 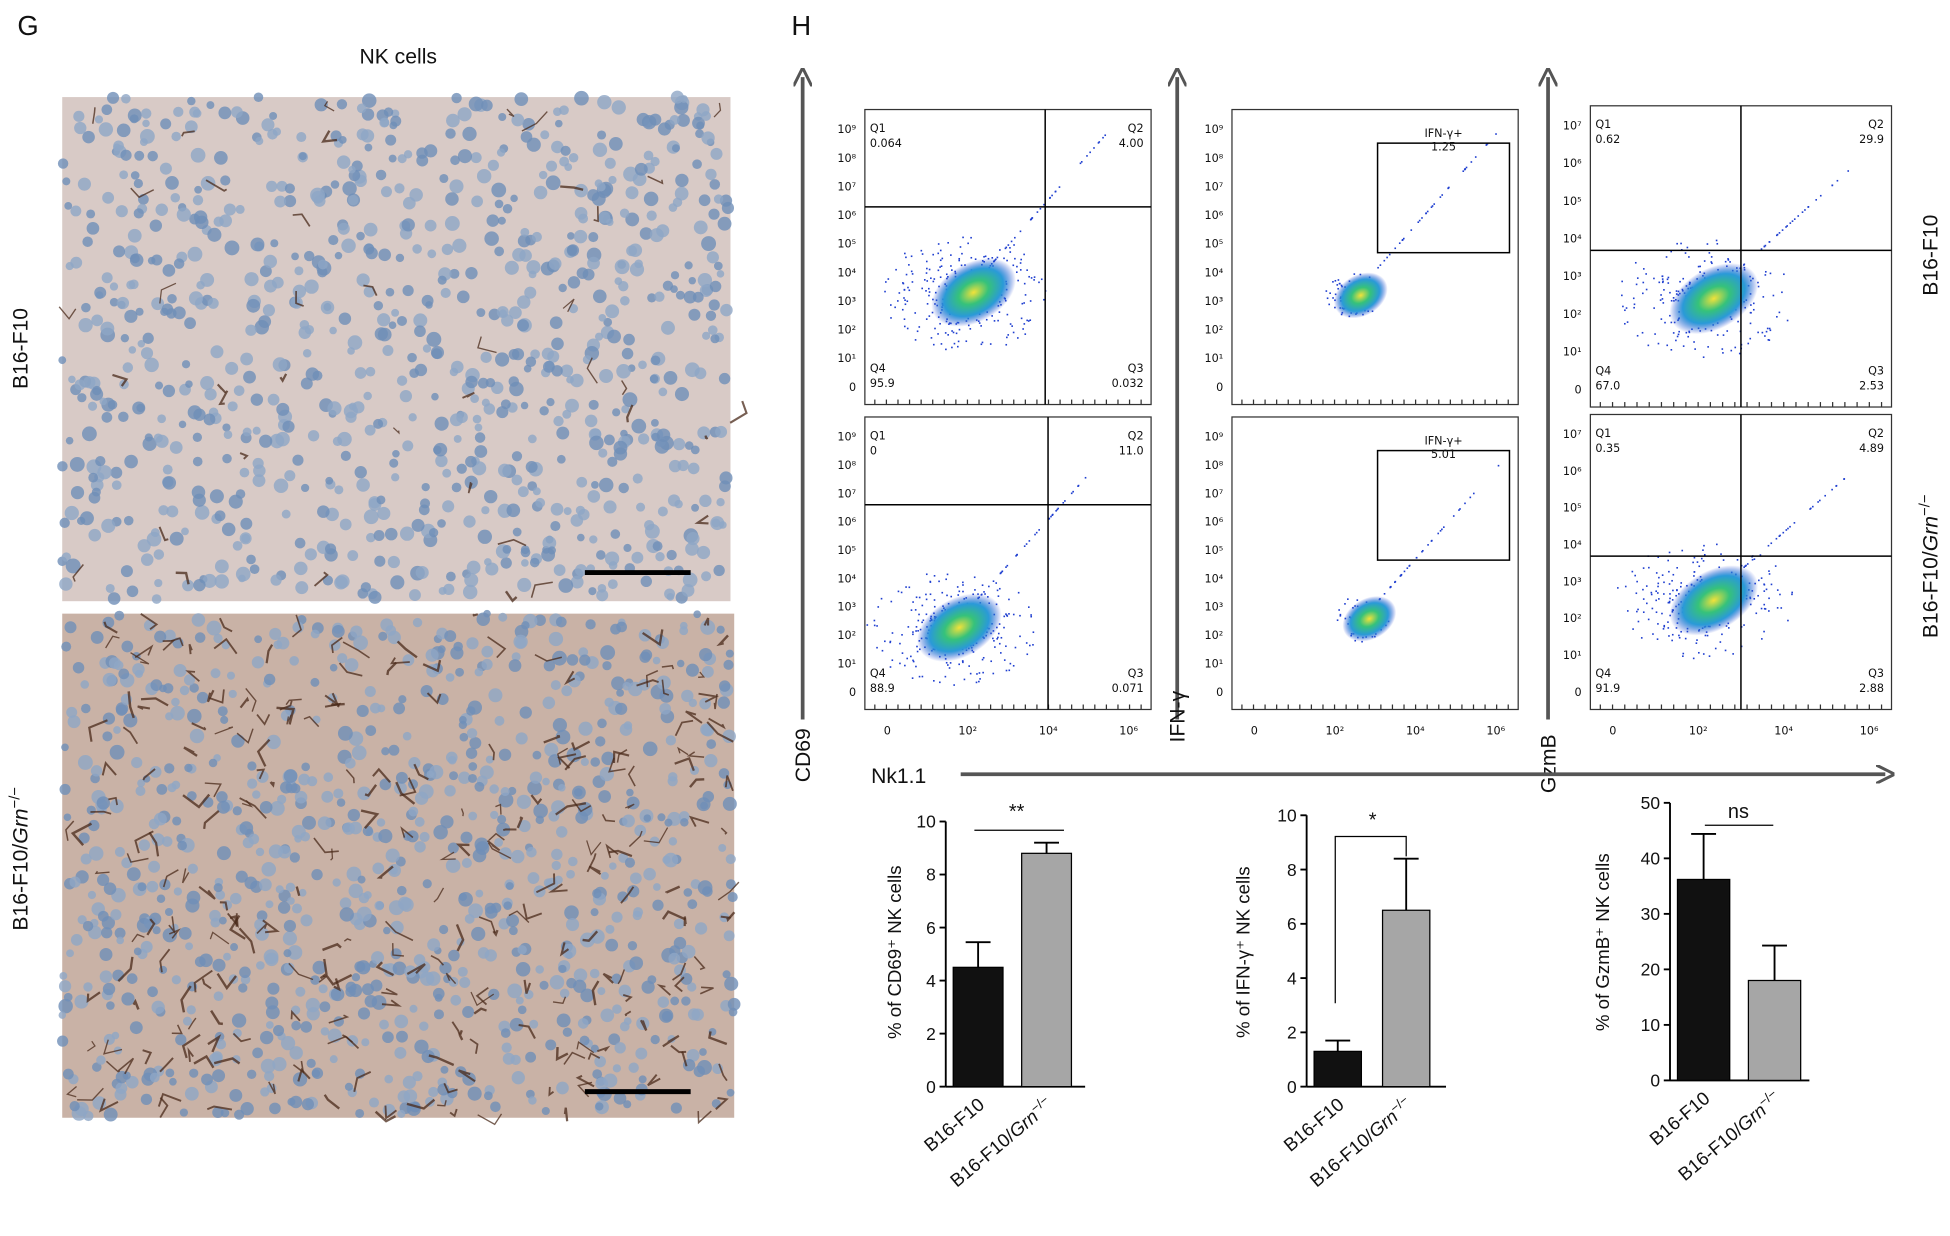 I want to click on y-tick-label: 10³, so click(x=1214, y=301).